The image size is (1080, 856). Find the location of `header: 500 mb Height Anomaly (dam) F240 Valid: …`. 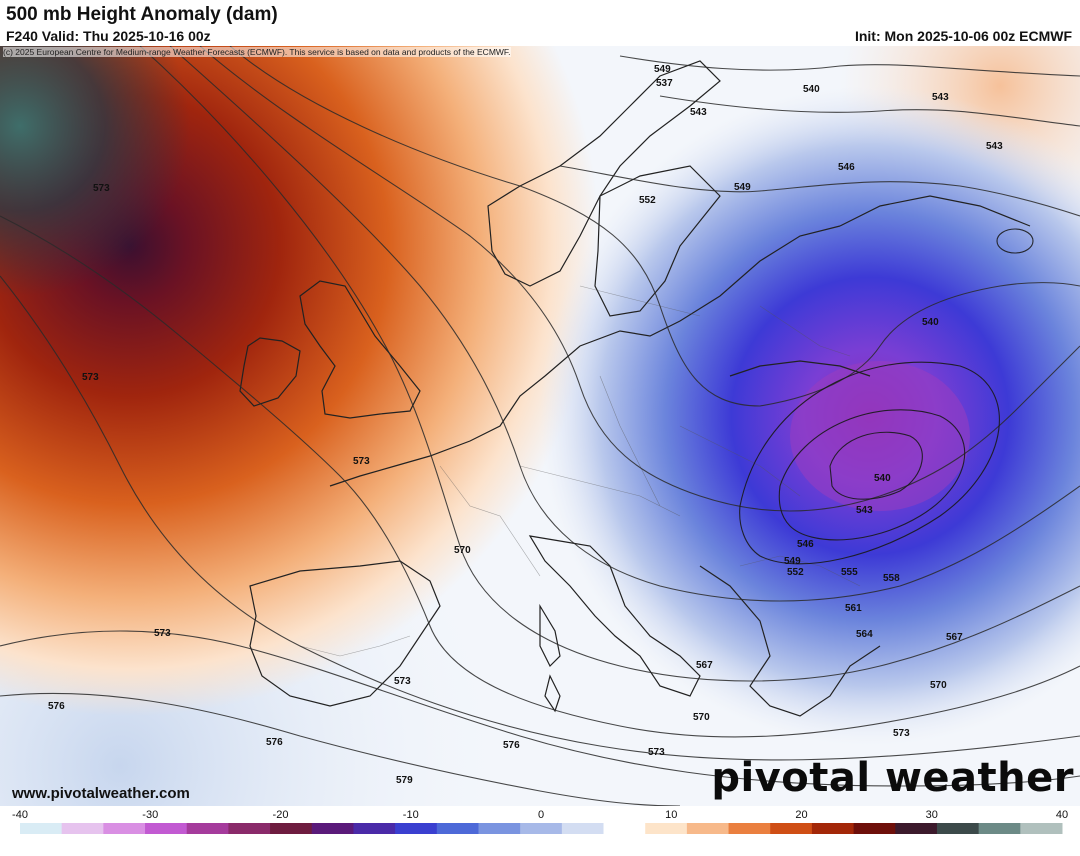

header: 500 mb Height Anomaly (dam) F240 Valid: … is located at coordinates (540, 23).